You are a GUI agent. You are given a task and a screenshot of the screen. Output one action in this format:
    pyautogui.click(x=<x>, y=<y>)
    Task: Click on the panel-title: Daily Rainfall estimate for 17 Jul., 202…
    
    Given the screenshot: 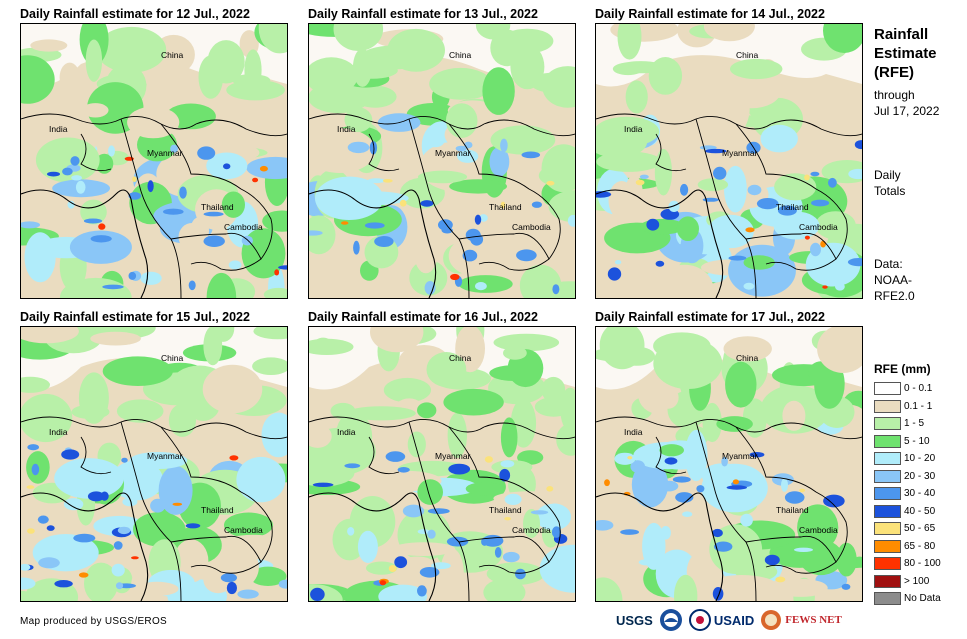 What is the action you would take?
    pyautogui.click(x=710, y=317)
    